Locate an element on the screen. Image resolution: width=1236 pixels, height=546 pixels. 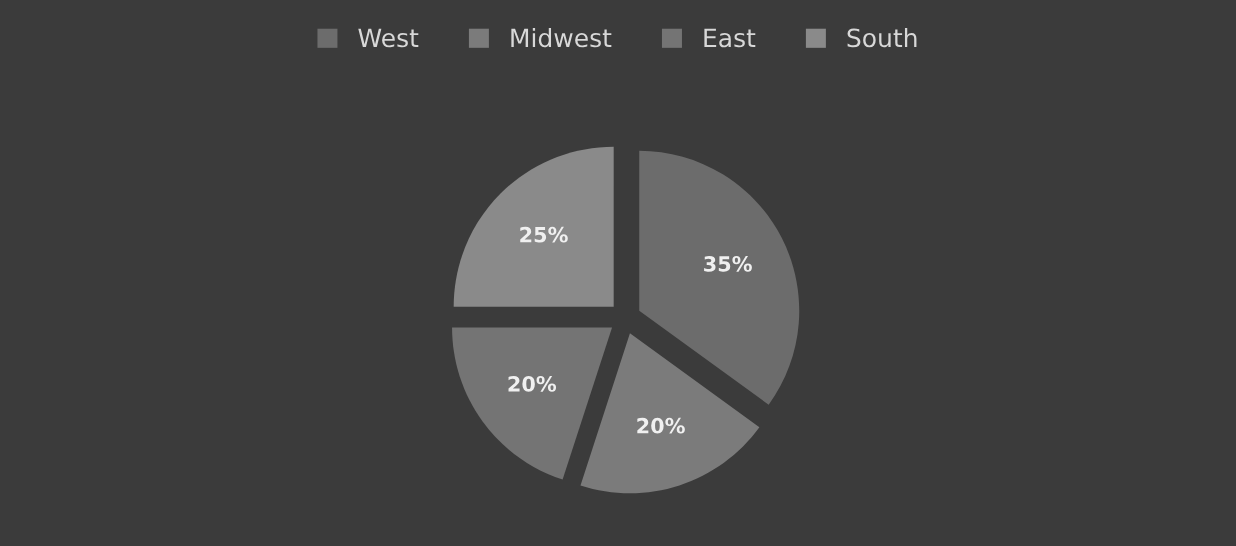
data-label: 35% is located at coordinates (728, 263).